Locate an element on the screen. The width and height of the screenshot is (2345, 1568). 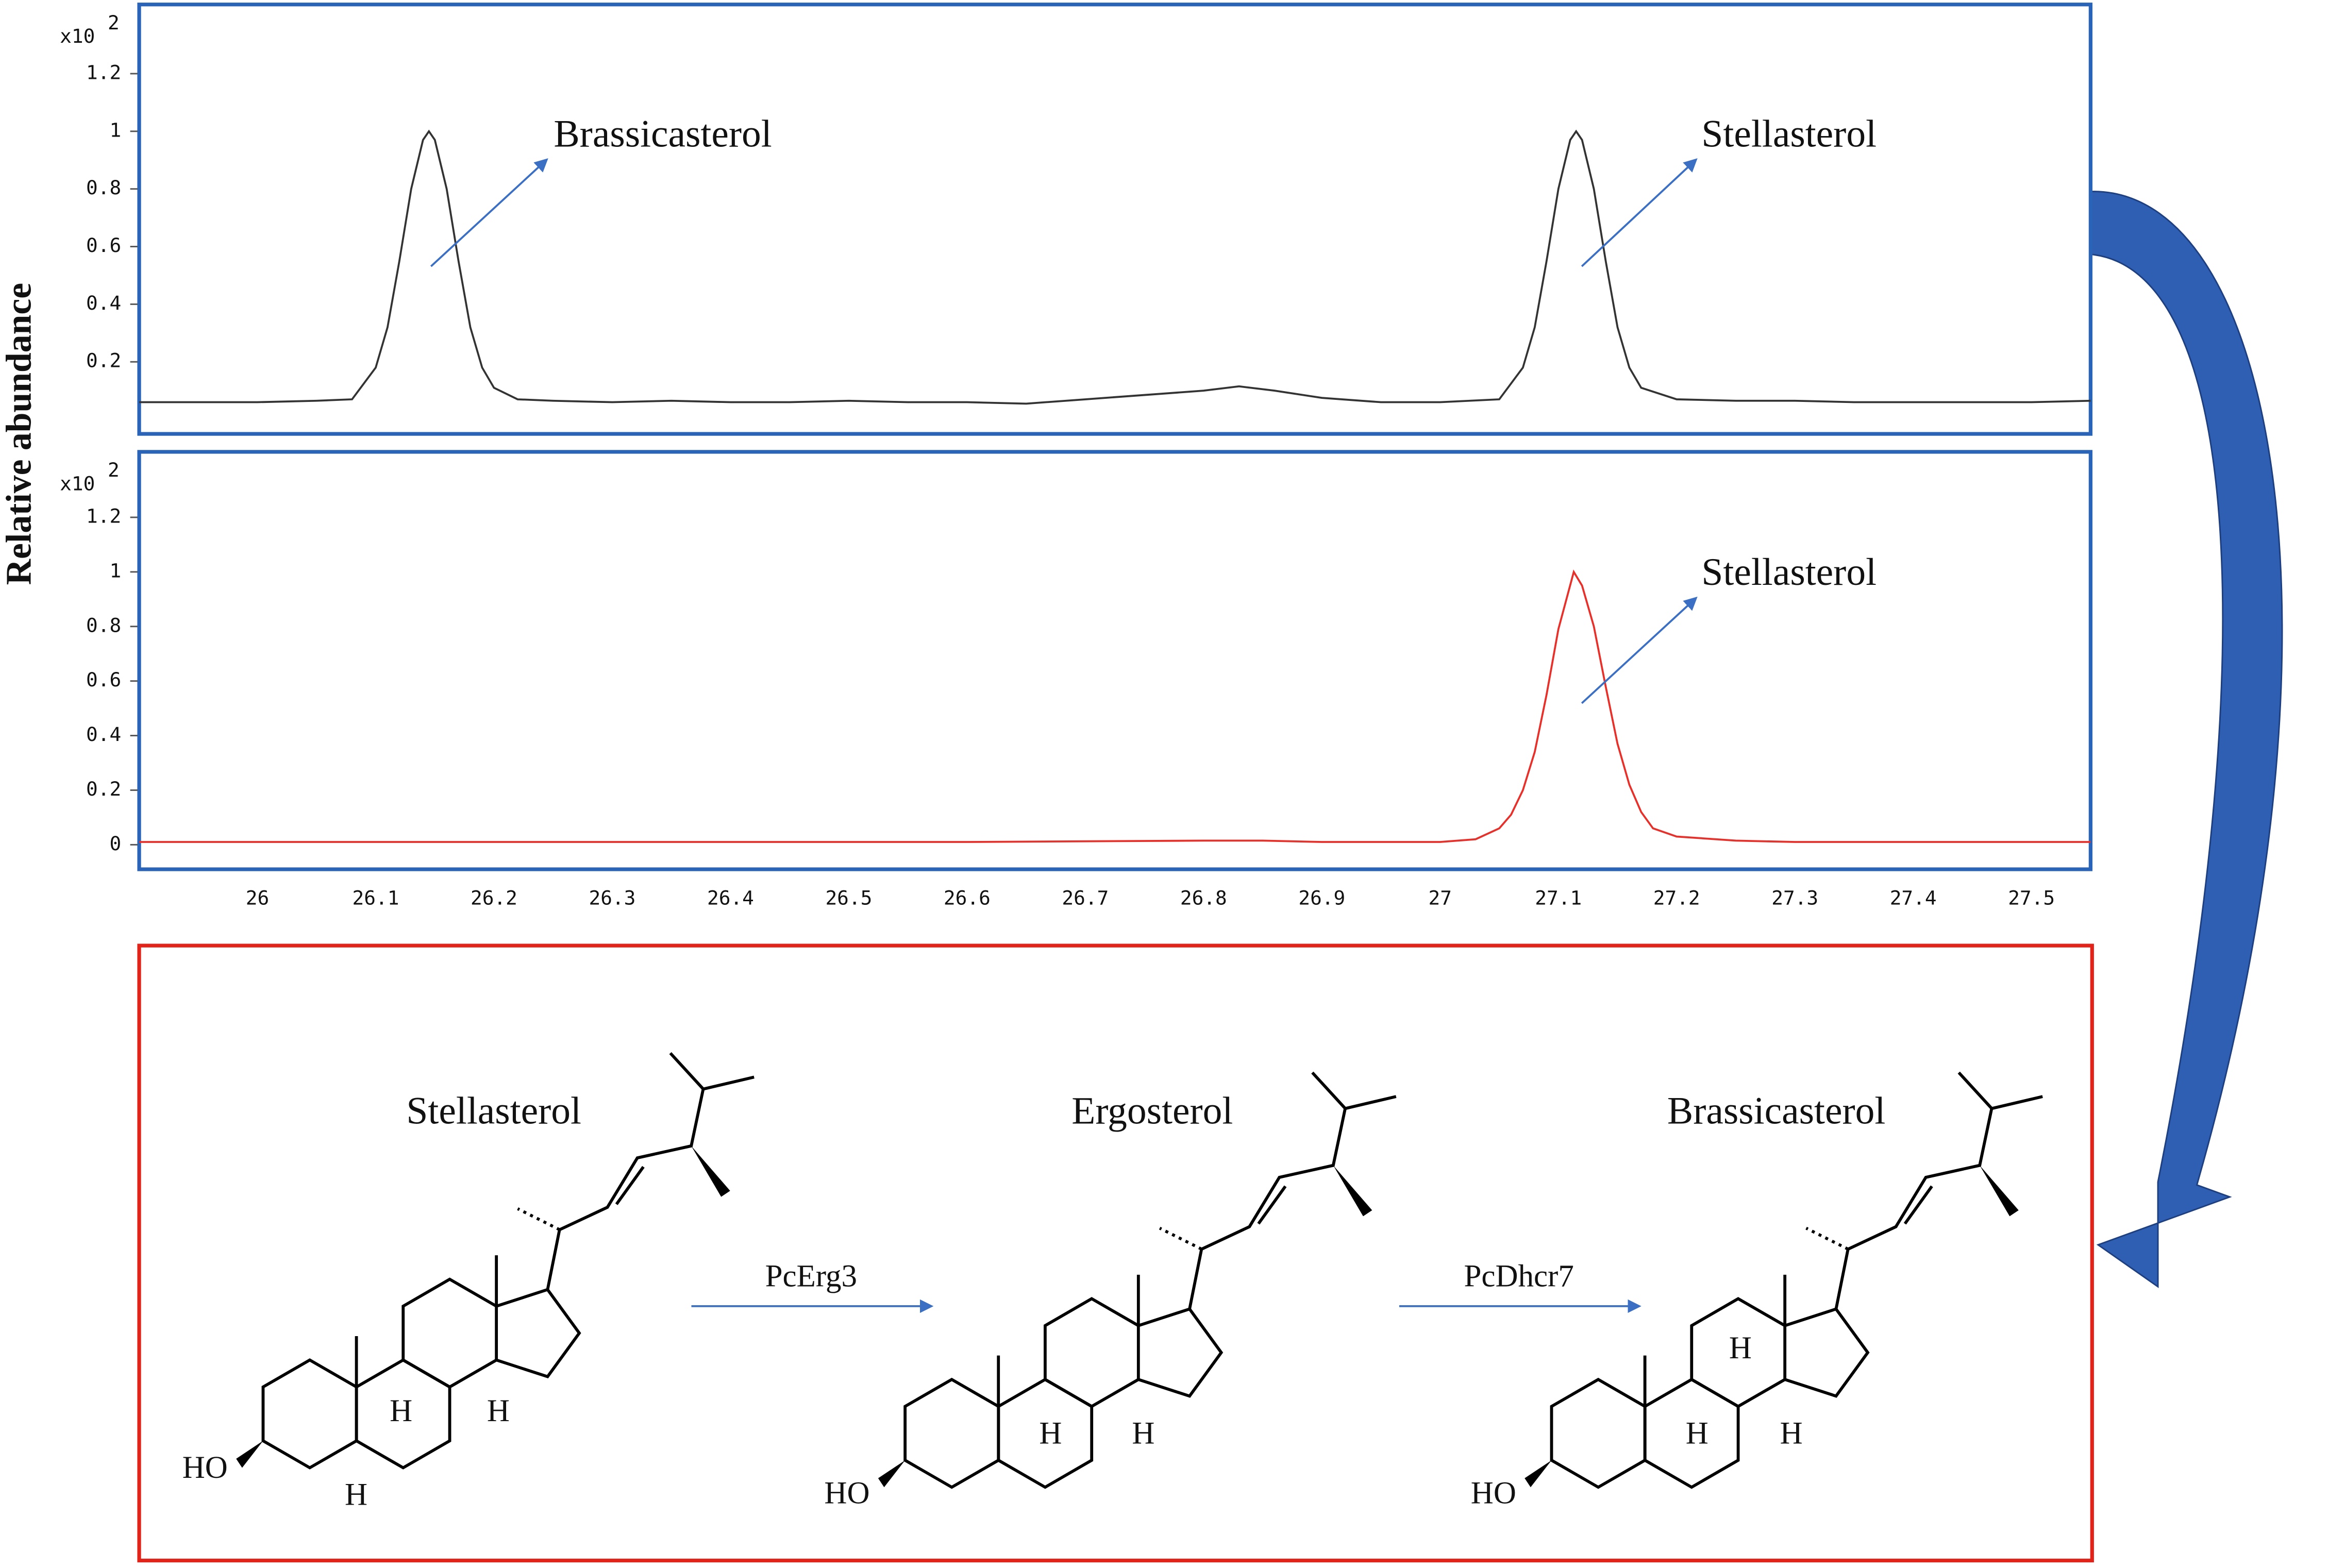
annotation: Brassicasterol is located at coordinates (663, 133).